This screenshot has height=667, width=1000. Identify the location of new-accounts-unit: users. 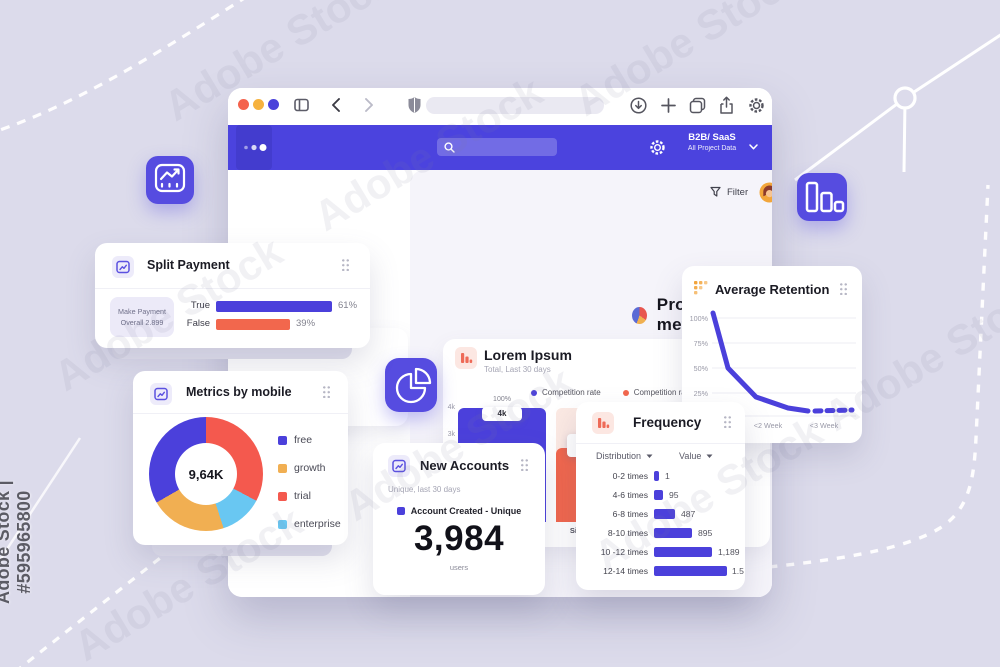
(459, 567).